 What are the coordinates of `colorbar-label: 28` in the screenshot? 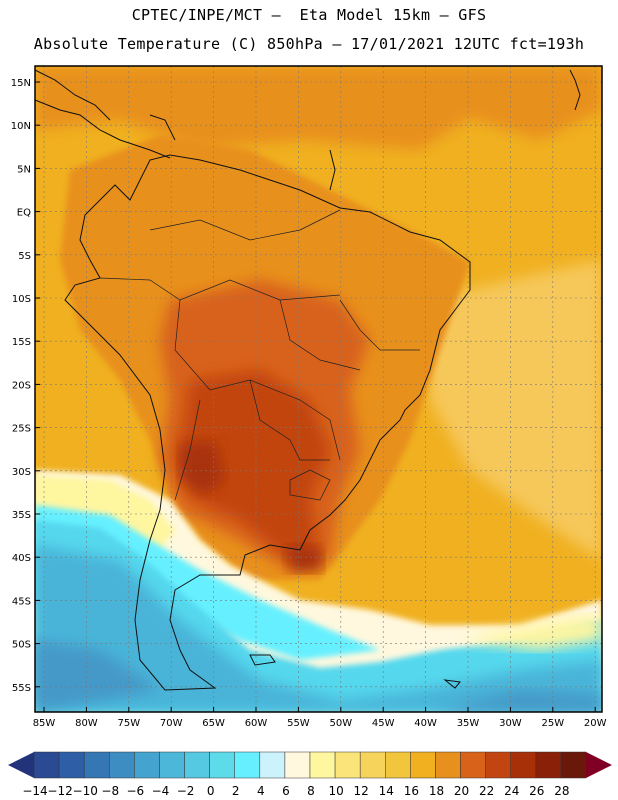 It's located at (561, 791).